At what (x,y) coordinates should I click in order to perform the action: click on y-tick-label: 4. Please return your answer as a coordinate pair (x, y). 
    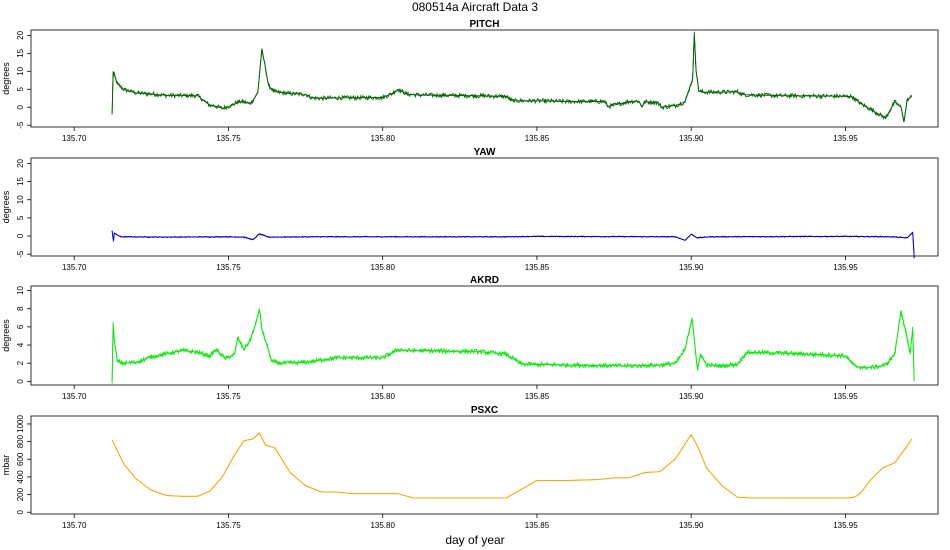
    Looking at the image, I should click on (20, 344).